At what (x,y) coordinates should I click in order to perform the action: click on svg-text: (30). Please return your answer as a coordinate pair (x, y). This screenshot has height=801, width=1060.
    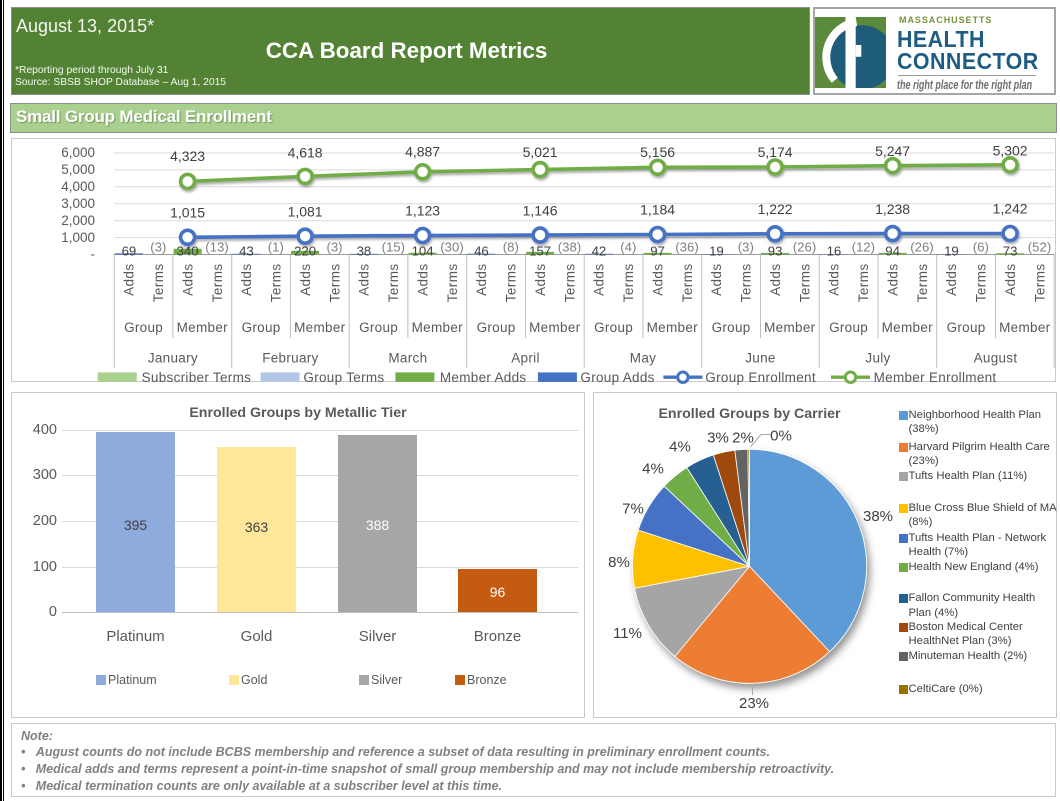
    Looking at the image, I should click on (451, 247).